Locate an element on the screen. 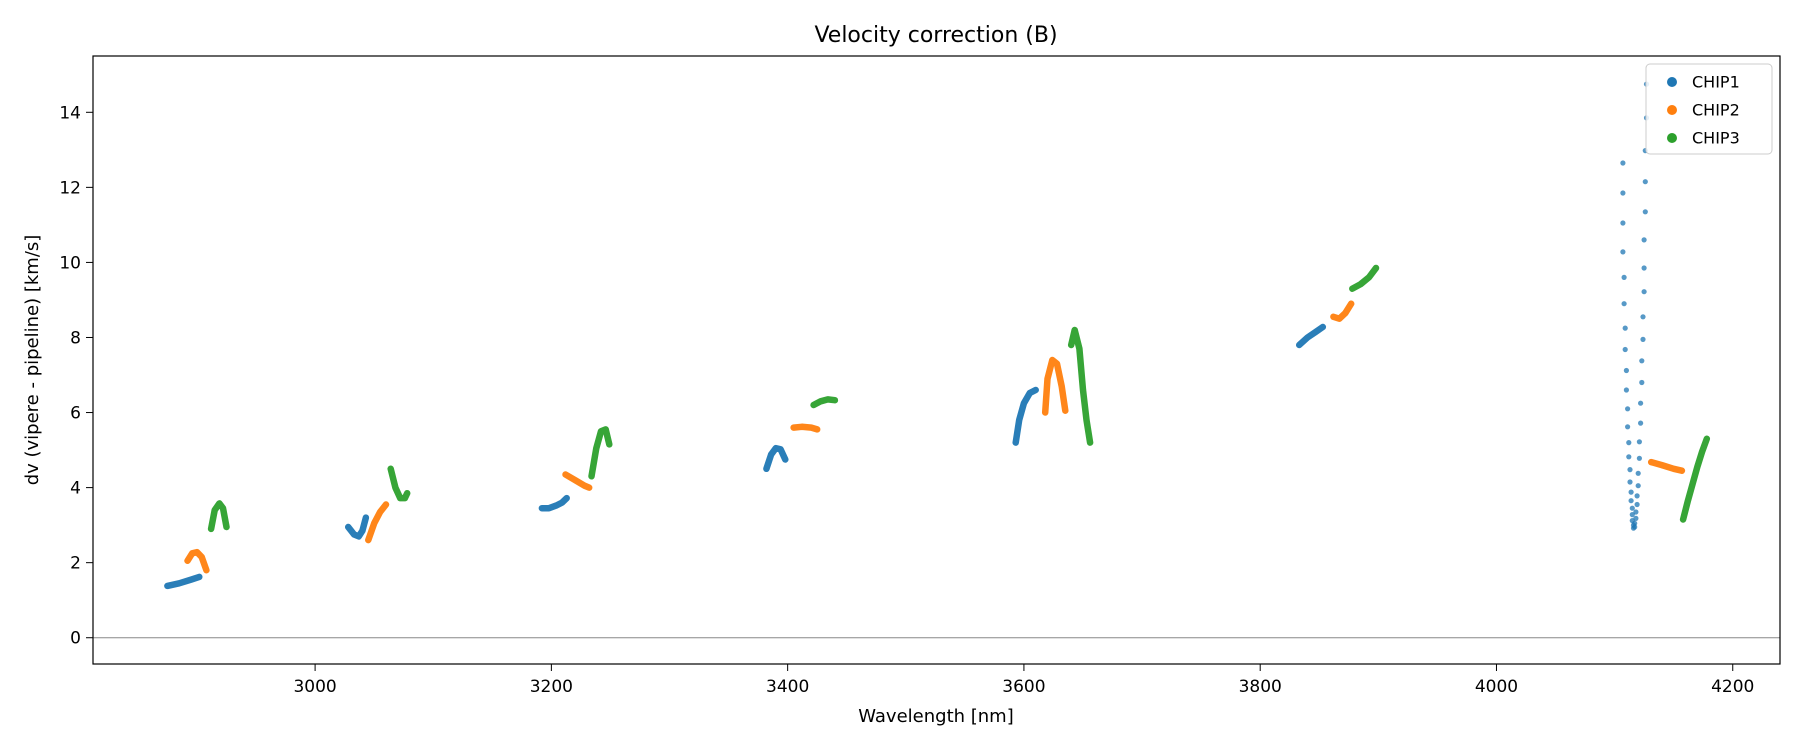  y-tick-label: 4 is located at coordinates (75, 489).